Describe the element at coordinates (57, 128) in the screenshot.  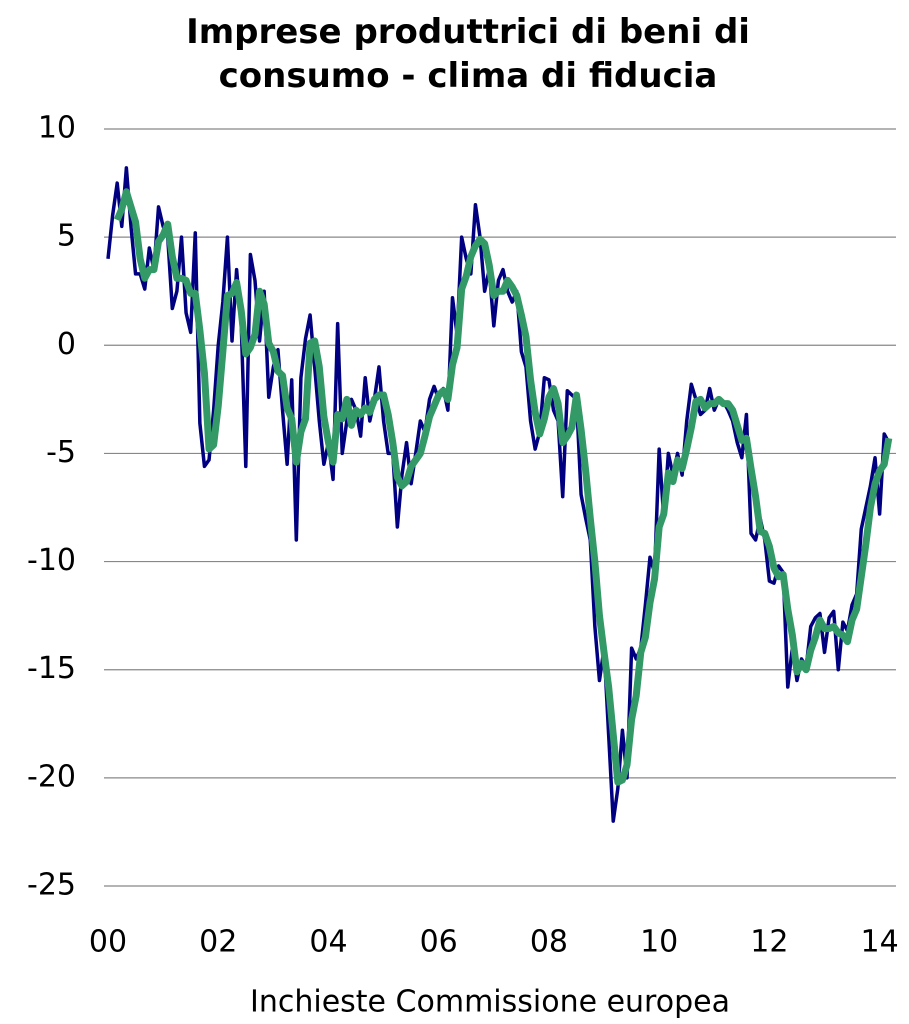
I see `y-tick-label: 10` at that location.